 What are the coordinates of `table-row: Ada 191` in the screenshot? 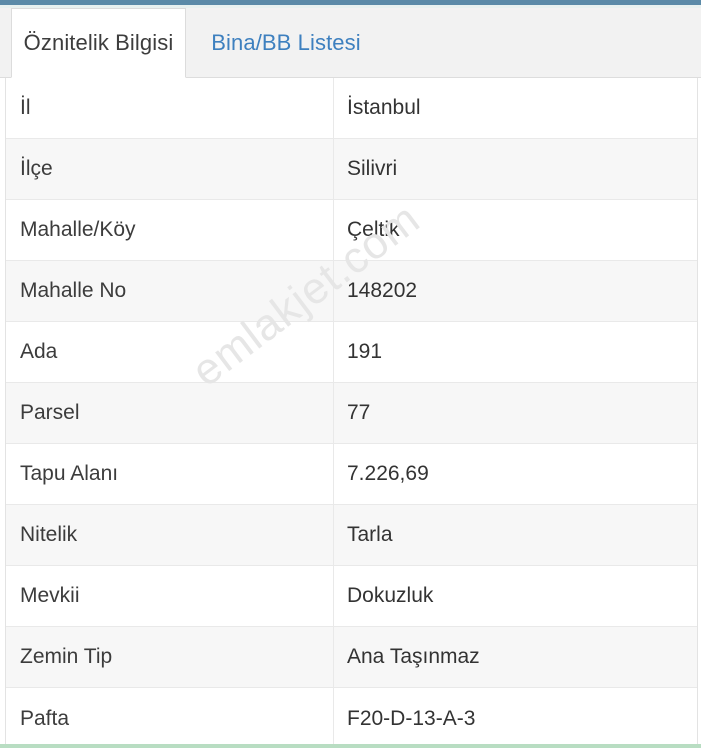 It's located at (351, 352).